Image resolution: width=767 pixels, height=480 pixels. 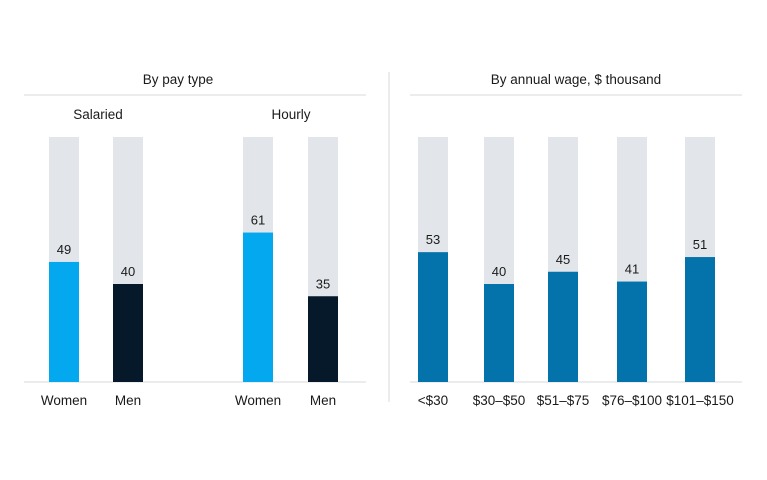 What do you see at coordinates (433, 400) in the screenshot?
I see `category-label-wage-1: <$30` at bounding box center [433, 400].